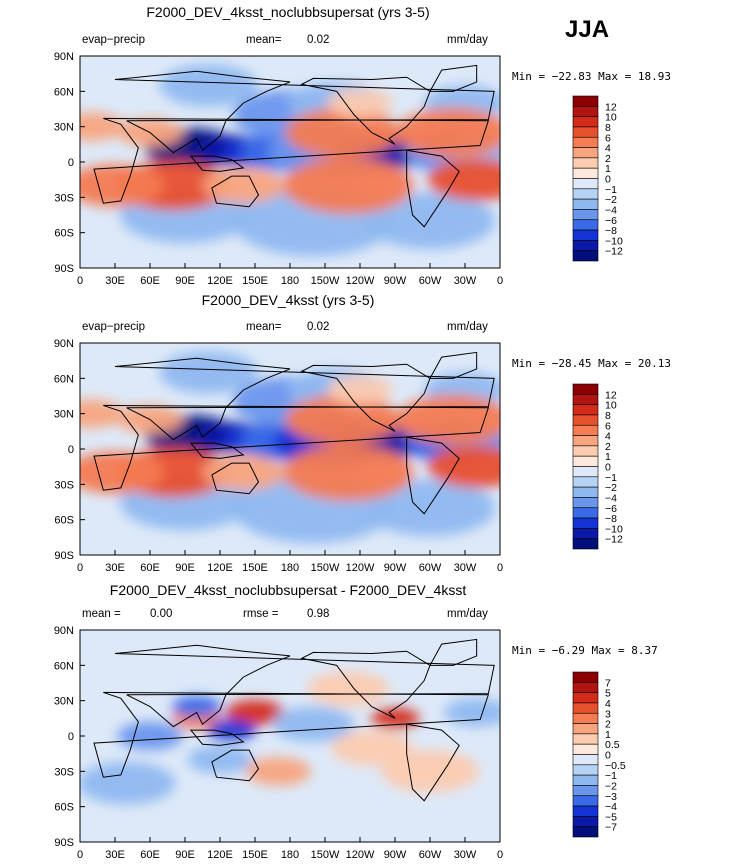 The height and width of the screenshot is (866, 733). What do you see at coordinates (591, 363) in the screenshot?
I see `panel-2-minmax: Min = −28.45 Max = 20.13` at bounding box center [591, 363].